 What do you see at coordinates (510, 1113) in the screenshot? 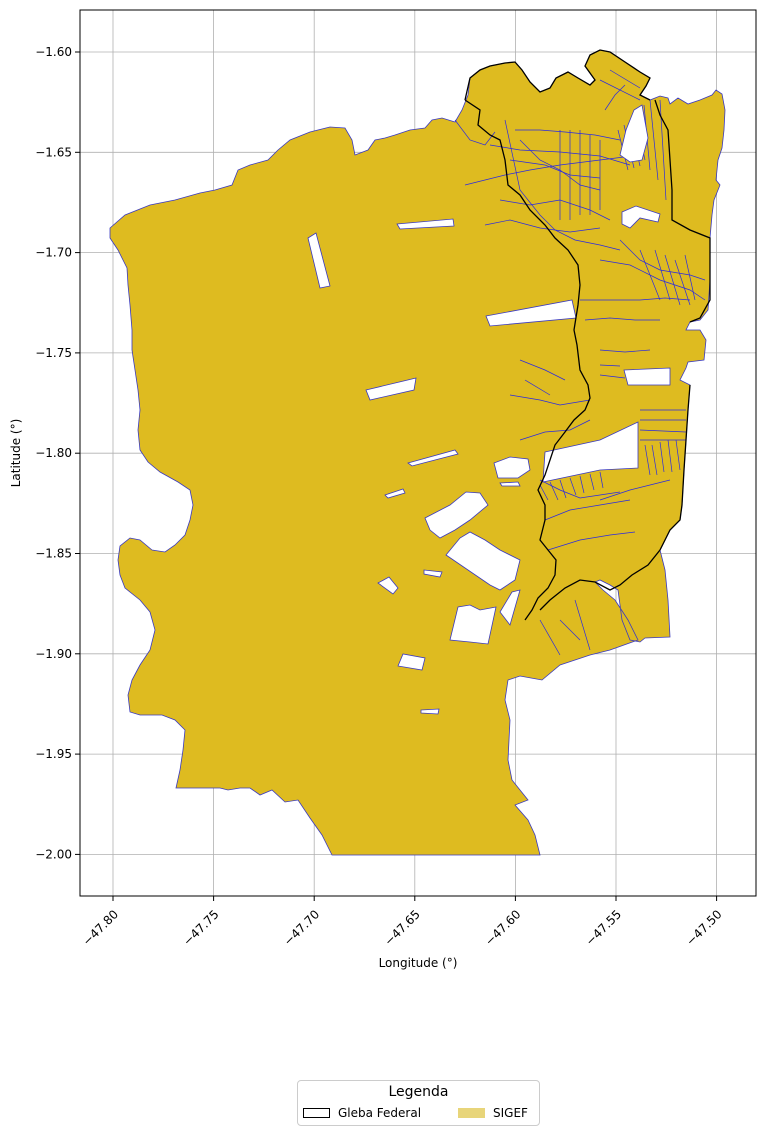
I see `legend-label-sigef: SIGEF` at bounding box center [510, 1113].